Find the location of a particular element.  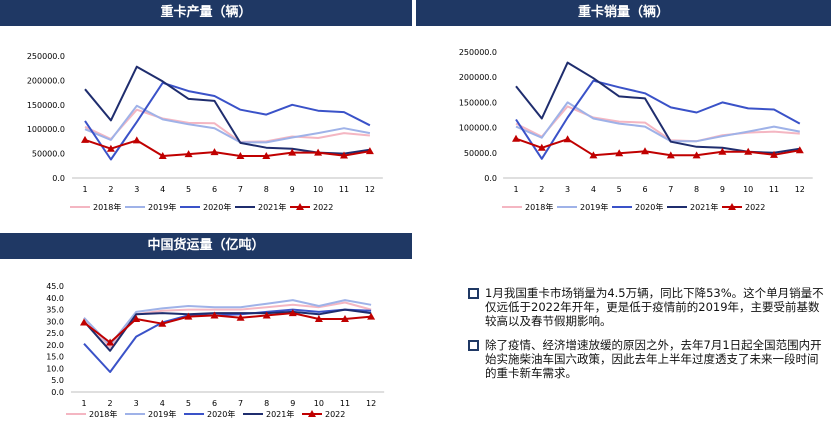

y-tick-label: 100000.0 is located at coordinates (46, 129).